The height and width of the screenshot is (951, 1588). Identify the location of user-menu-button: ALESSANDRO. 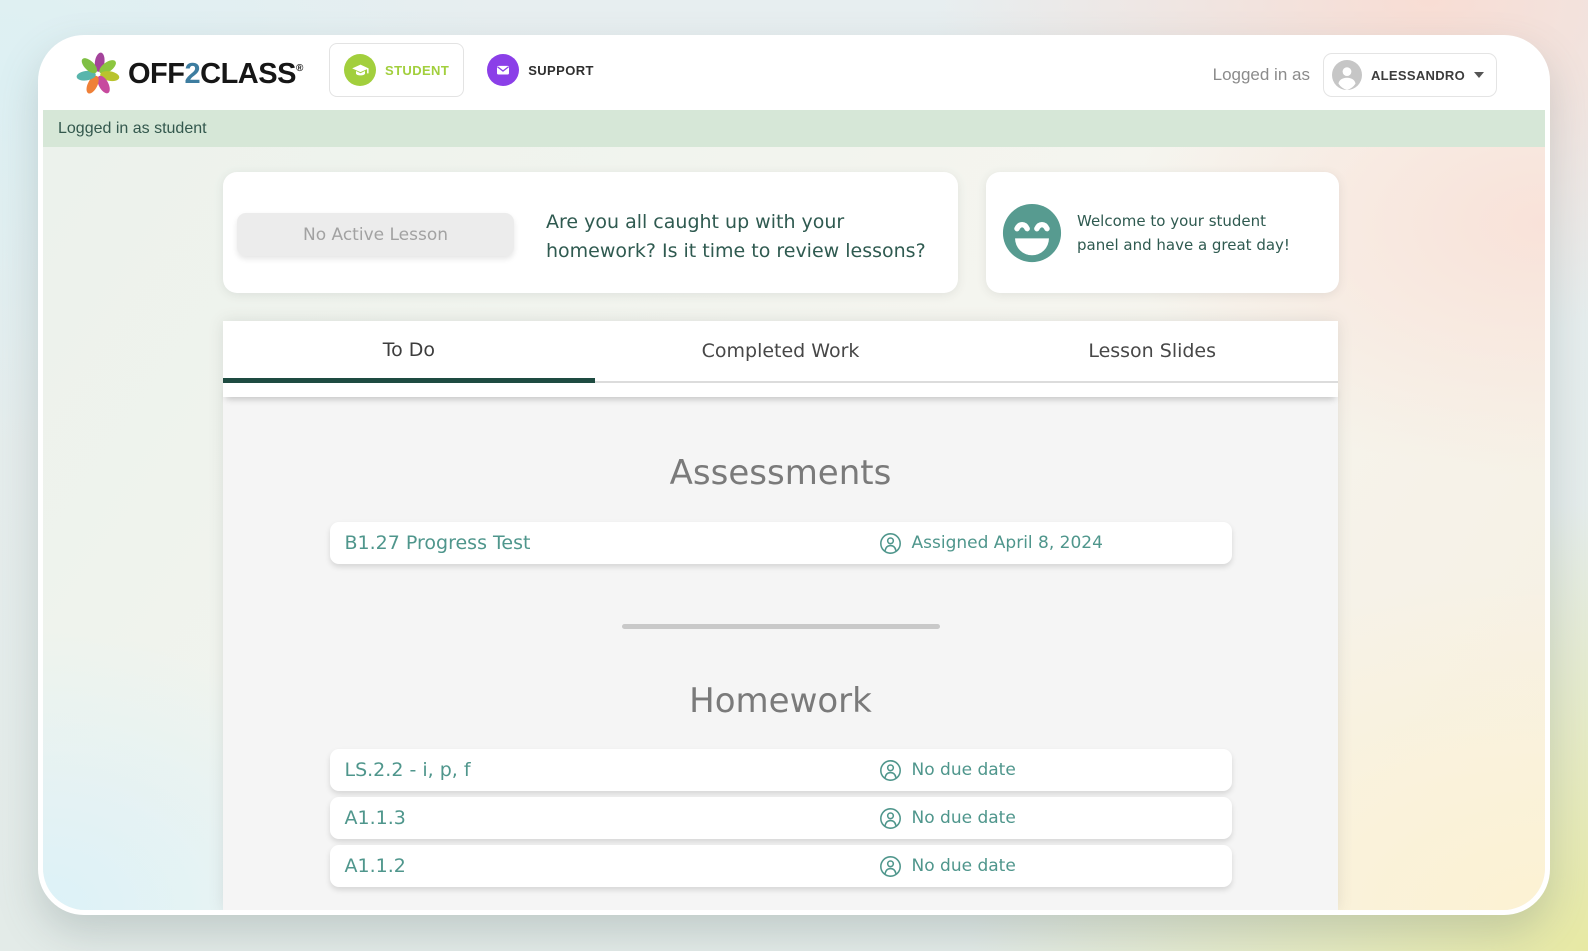
(1409, 75).